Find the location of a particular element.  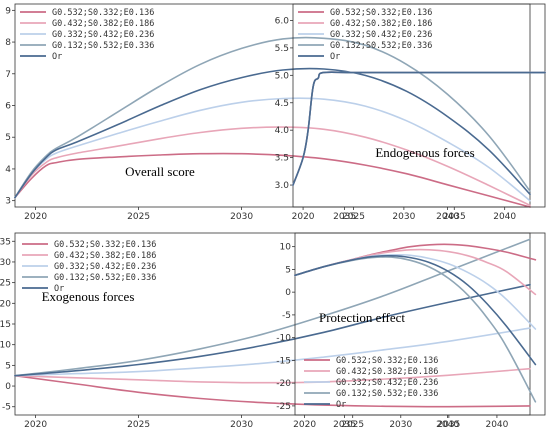

y-tick-label: 5.5 is located at coordinates (282, 49).